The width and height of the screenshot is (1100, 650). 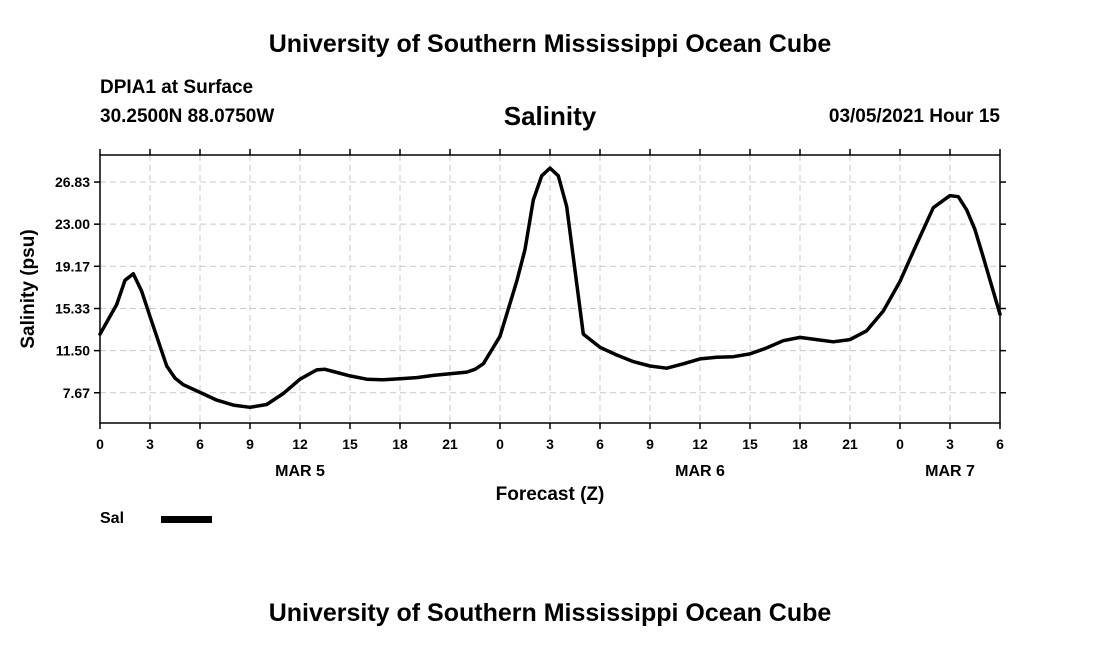 What do you see at coordinates (72, 266) in the screenshot?
I see `y-tick-label: 19.17` at bounding box center [72, 266].